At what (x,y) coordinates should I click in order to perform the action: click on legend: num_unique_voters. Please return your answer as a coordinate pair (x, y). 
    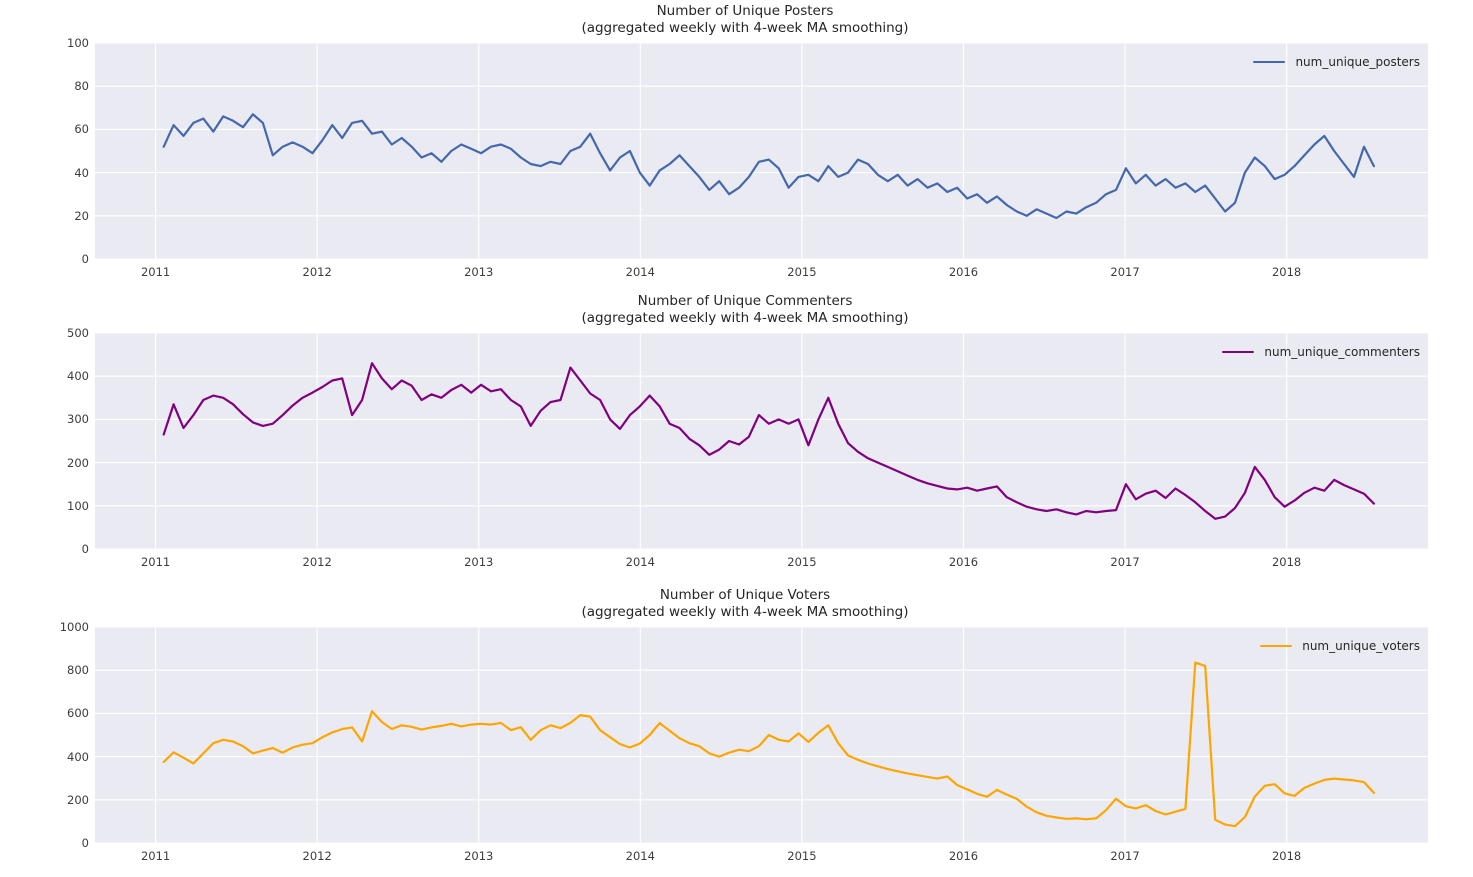
    Looking at the image, I should click on (1340, 646).